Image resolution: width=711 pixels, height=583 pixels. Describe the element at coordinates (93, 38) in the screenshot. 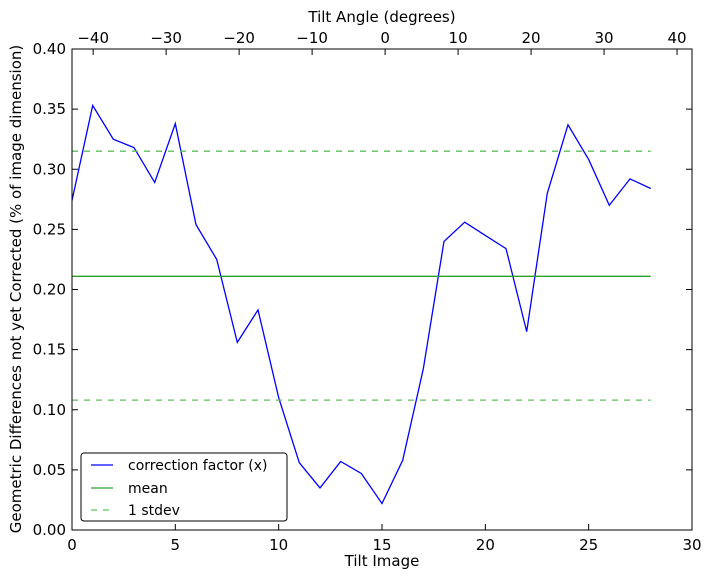

I see `top-x-tick-label: −40` at that location.